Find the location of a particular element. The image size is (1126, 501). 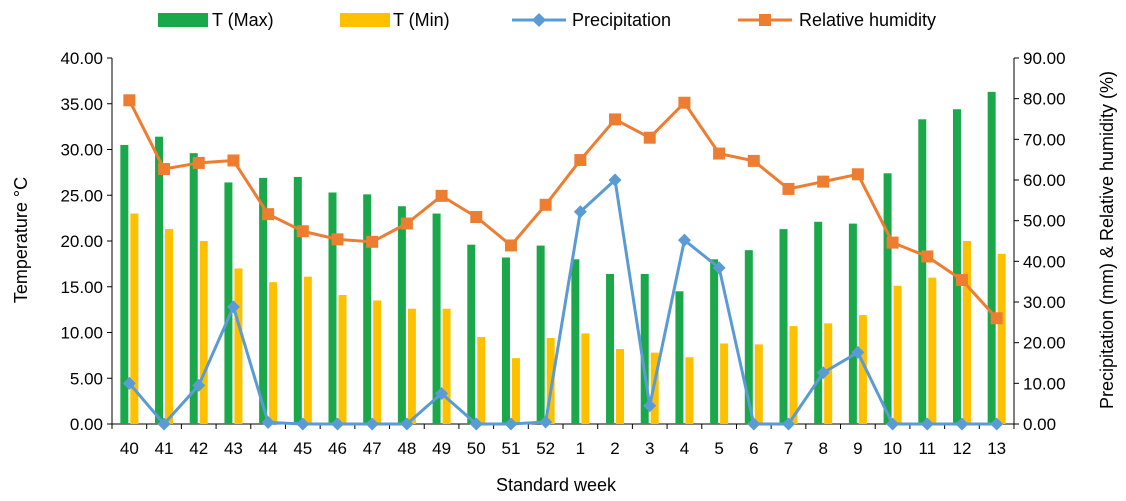

x-tick-label: 51 is located at coordinates (511, 448).